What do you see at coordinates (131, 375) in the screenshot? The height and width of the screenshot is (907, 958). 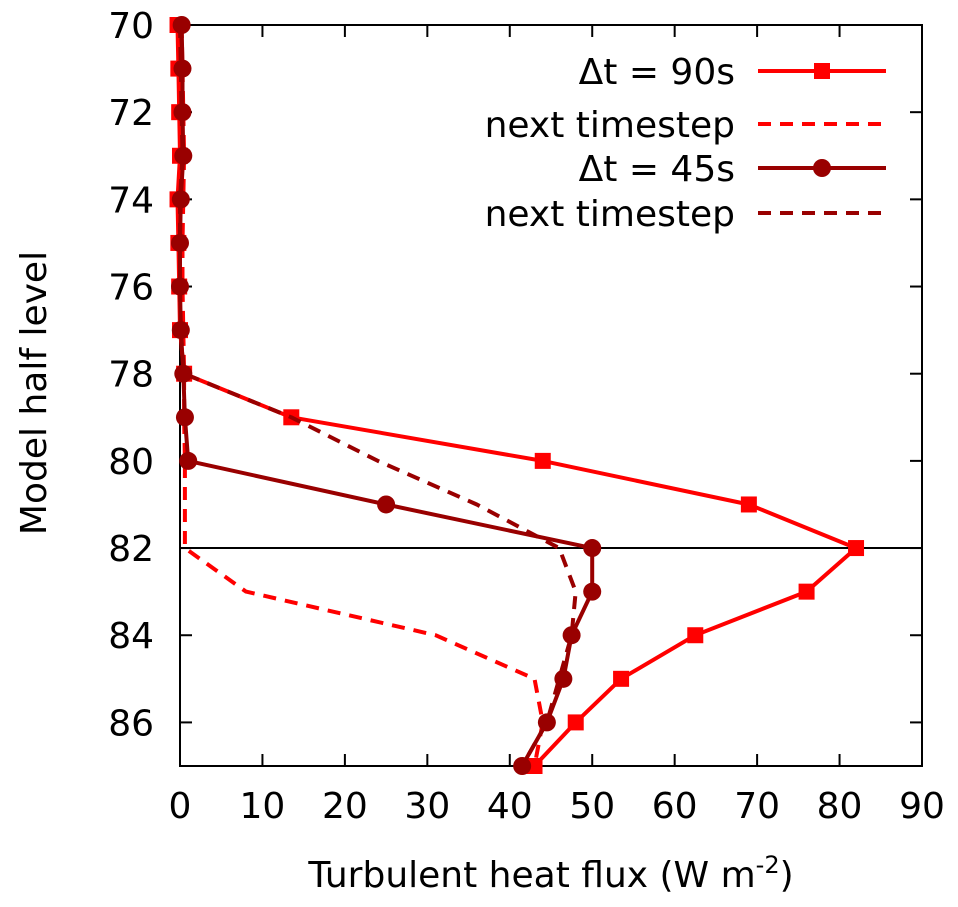 I see `y-tick-label: 78` at bounding box center [131, 375].